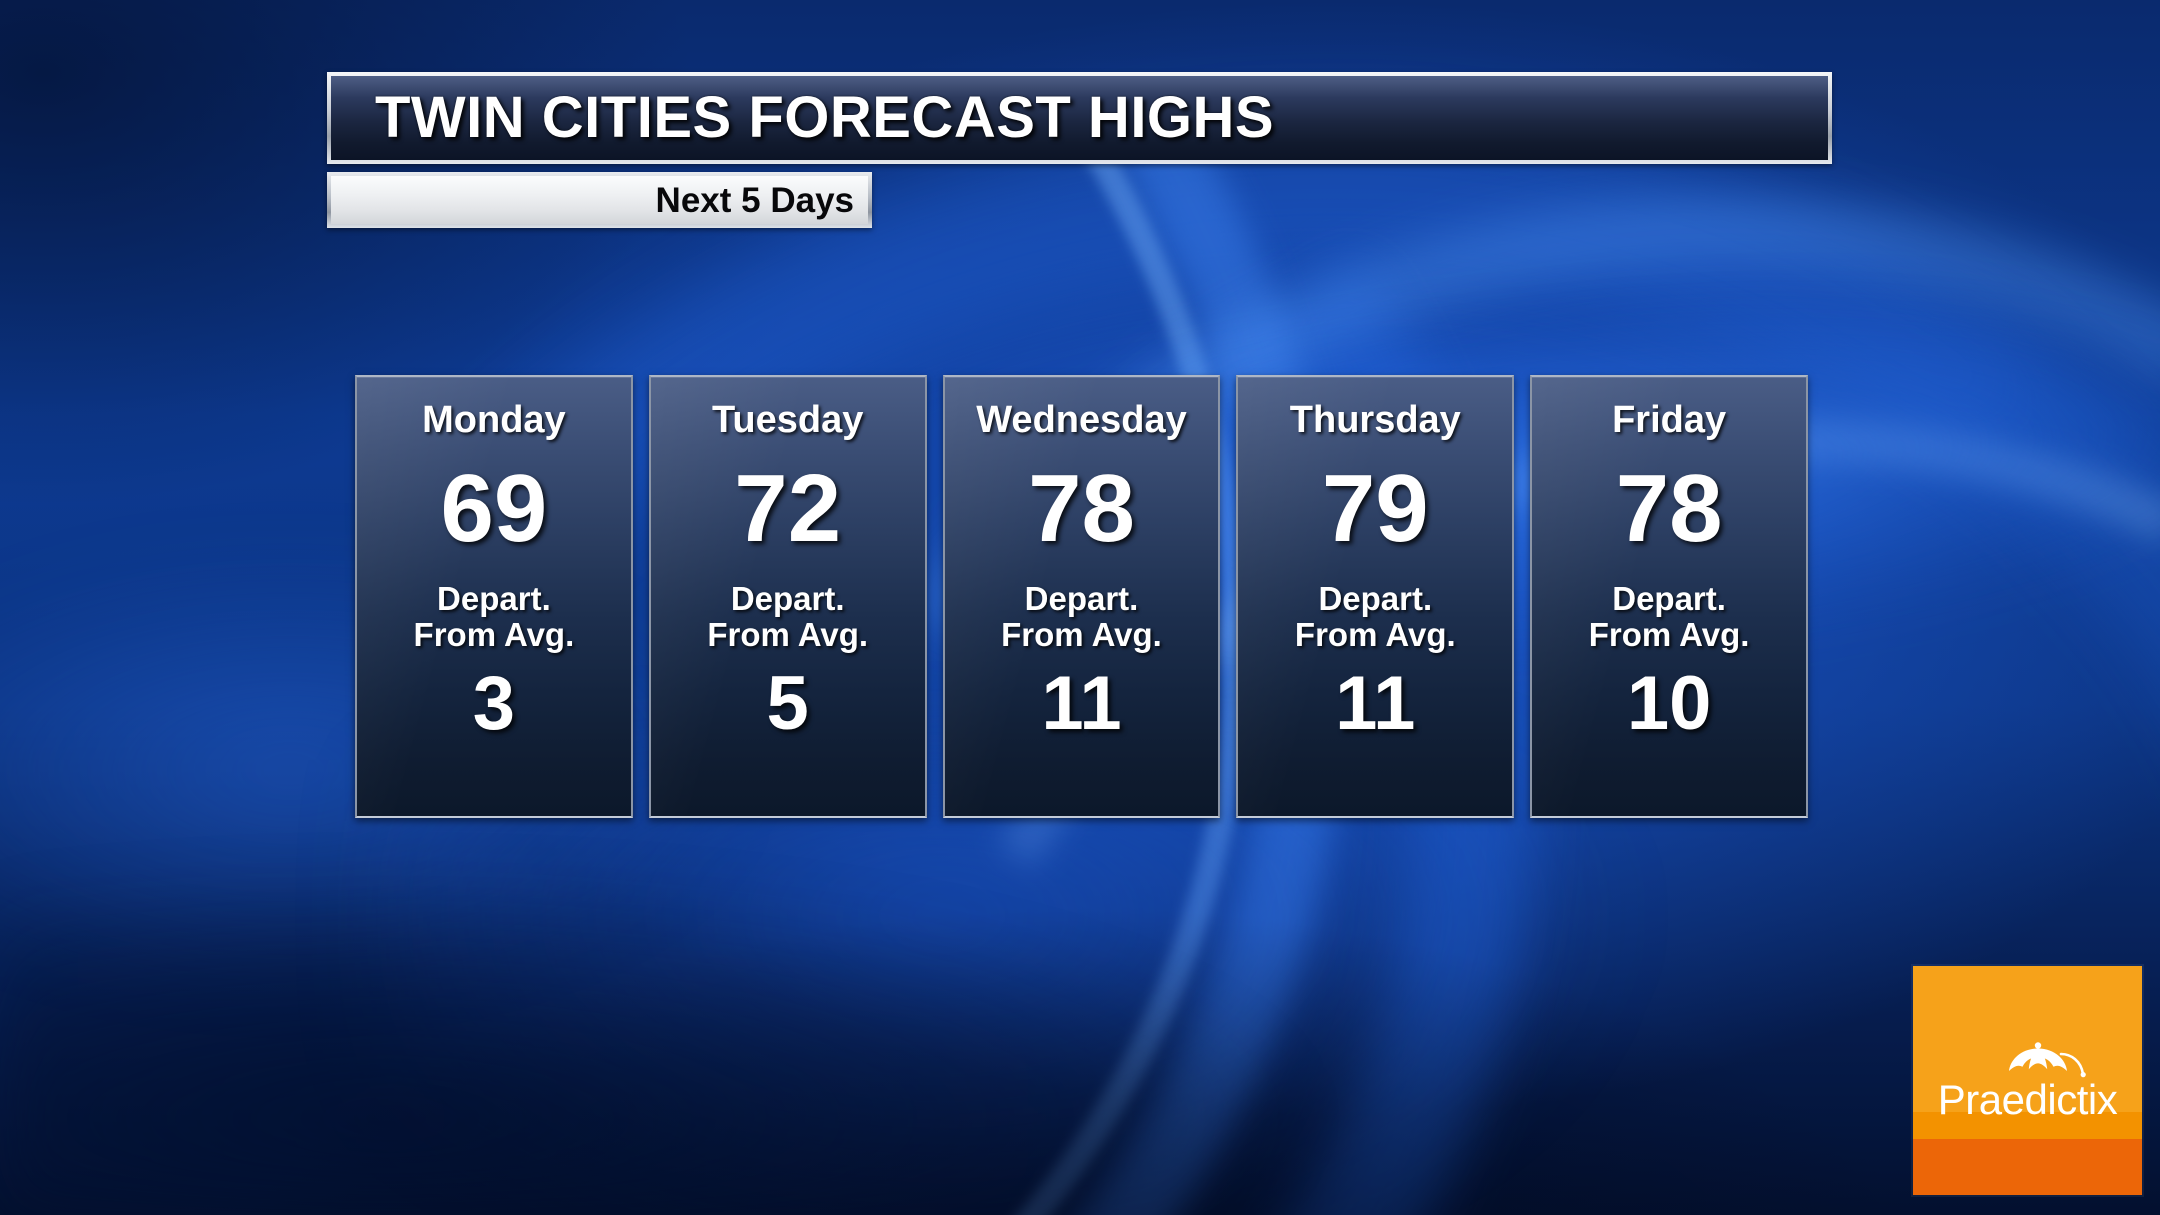 The width and height of the screenshot is (2160, 1215). What do you see at coordinates (2027, 1167) in the screenshot?
I see `logo-bottom-band` at bounding box center [2027, 1167].